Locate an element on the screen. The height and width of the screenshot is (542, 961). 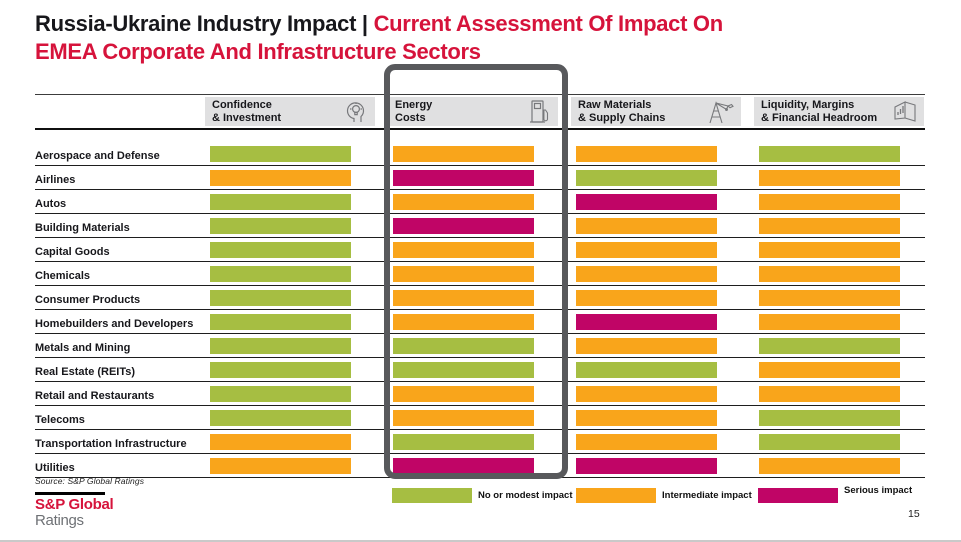
logo-rule is located at coordinates (70, 493).